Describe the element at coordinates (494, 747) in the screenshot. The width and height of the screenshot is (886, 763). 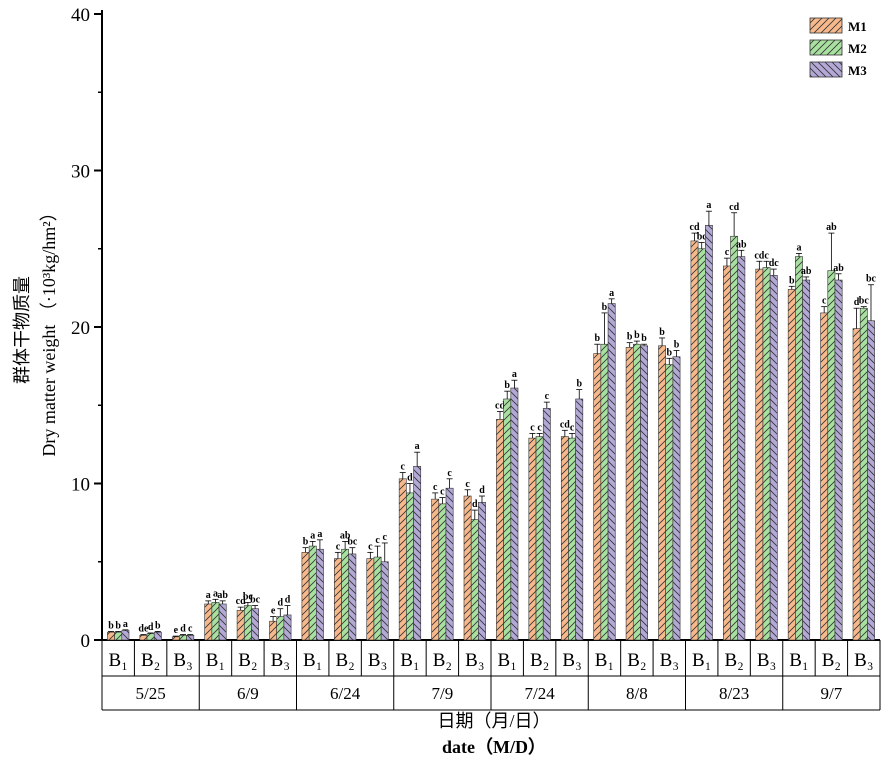
I see `x-axis-label-en: date（M/D）` at that location.